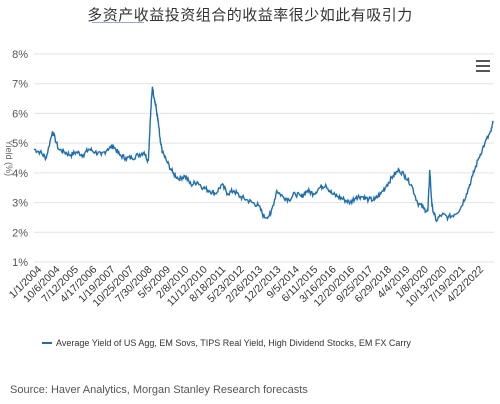  What do you see at coordinates (20, 85) in the screenshot?
I see `y-tick-label: 7%` at bounding box center [20, 85].